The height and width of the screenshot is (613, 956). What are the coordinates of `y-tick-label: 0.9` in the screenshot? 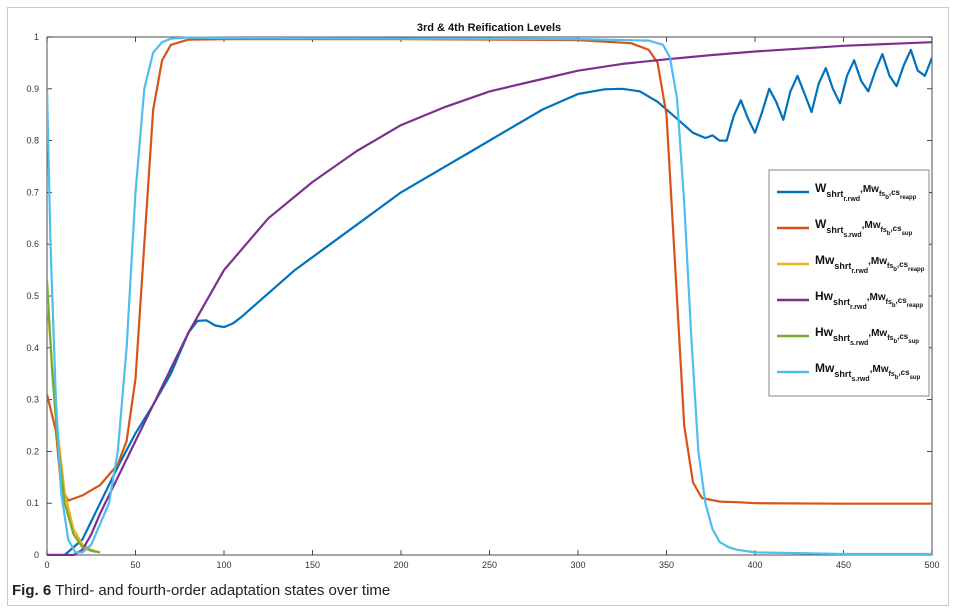 It's located at (32, 89).